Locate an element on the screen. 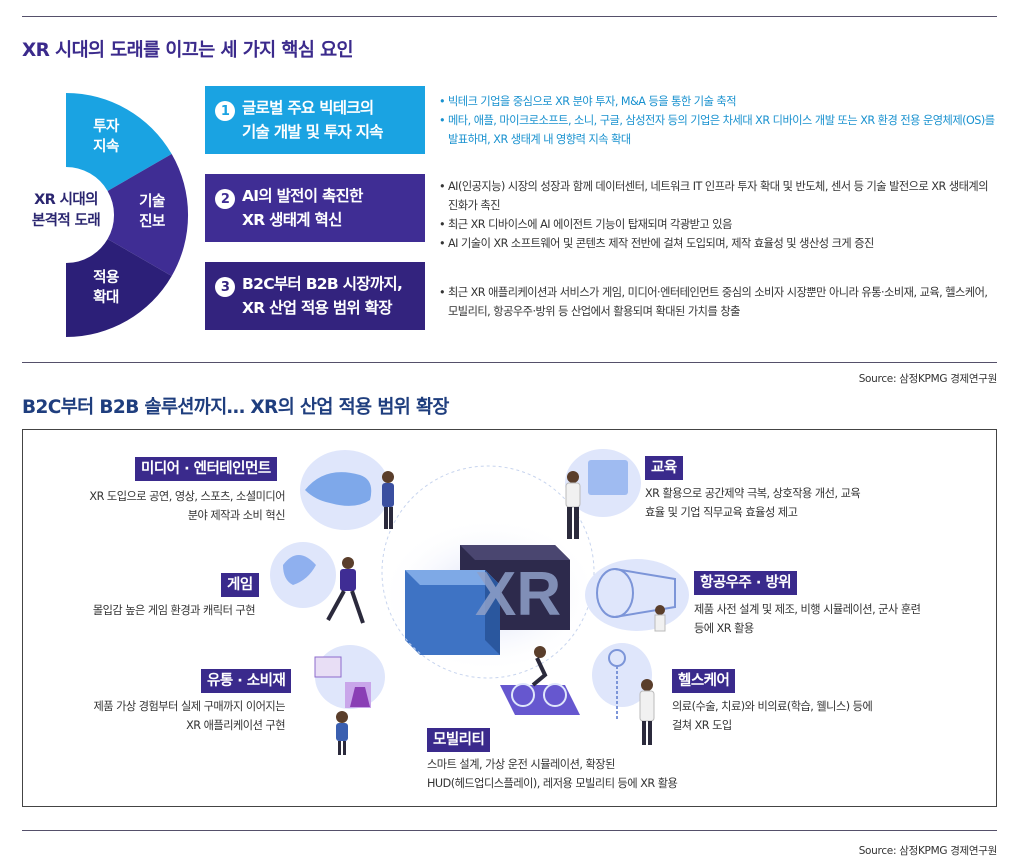 Image resolution: width=1021 pixels, height=864 pixels. tag-mobility: 모빌리티 is located at coordinates (459, 740).